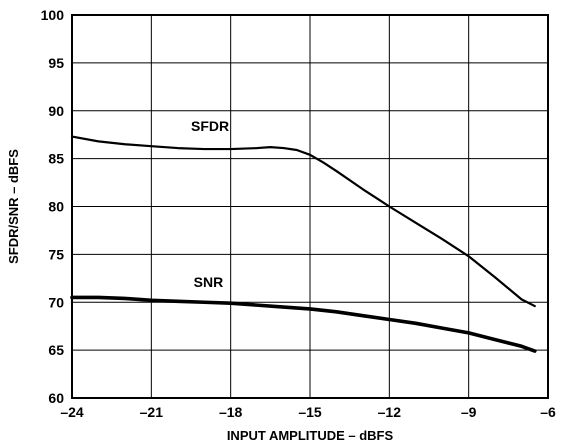 Image resolution: width=565 pixels, height=445 pixels. Describe the element at coordinates (152, 412) in the screenshot. I see `x-tick-label: –21` at that location.